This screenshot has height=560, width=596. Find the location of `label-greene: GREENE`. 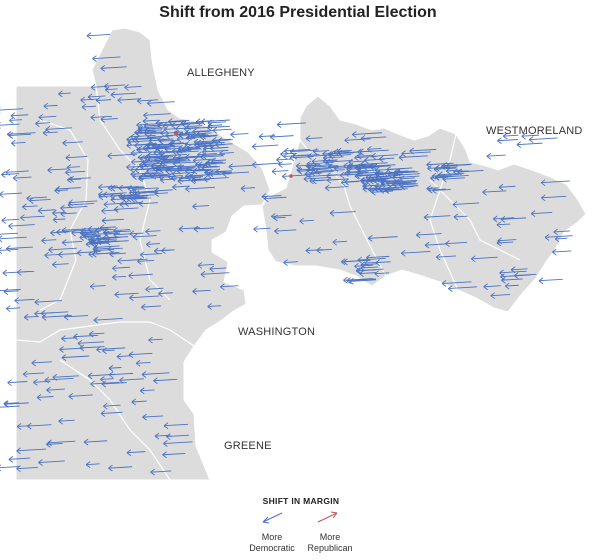

label-greene: GREENE is located at coordinates (248, 446).